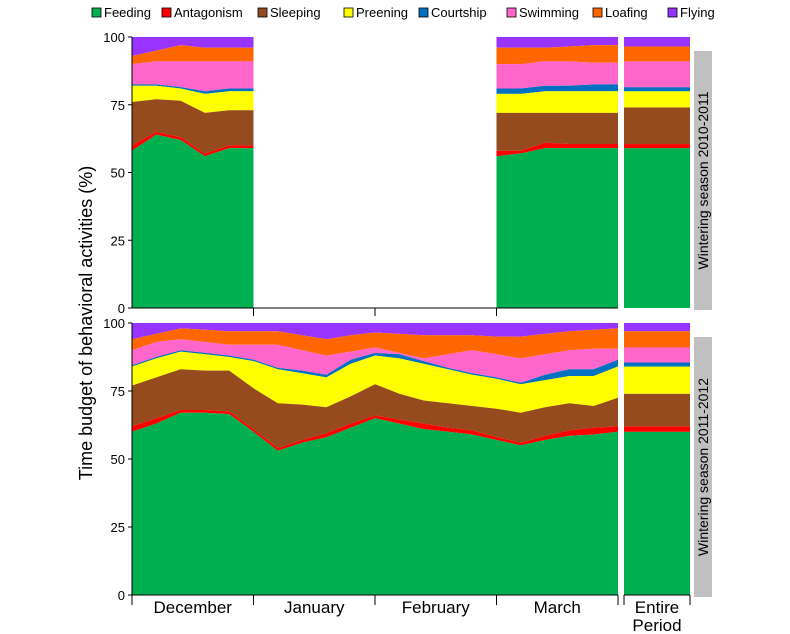 This screenshot has height=634, width=790. I want to click on season-label: Wintering season 2010-2011, so click(703, 180).